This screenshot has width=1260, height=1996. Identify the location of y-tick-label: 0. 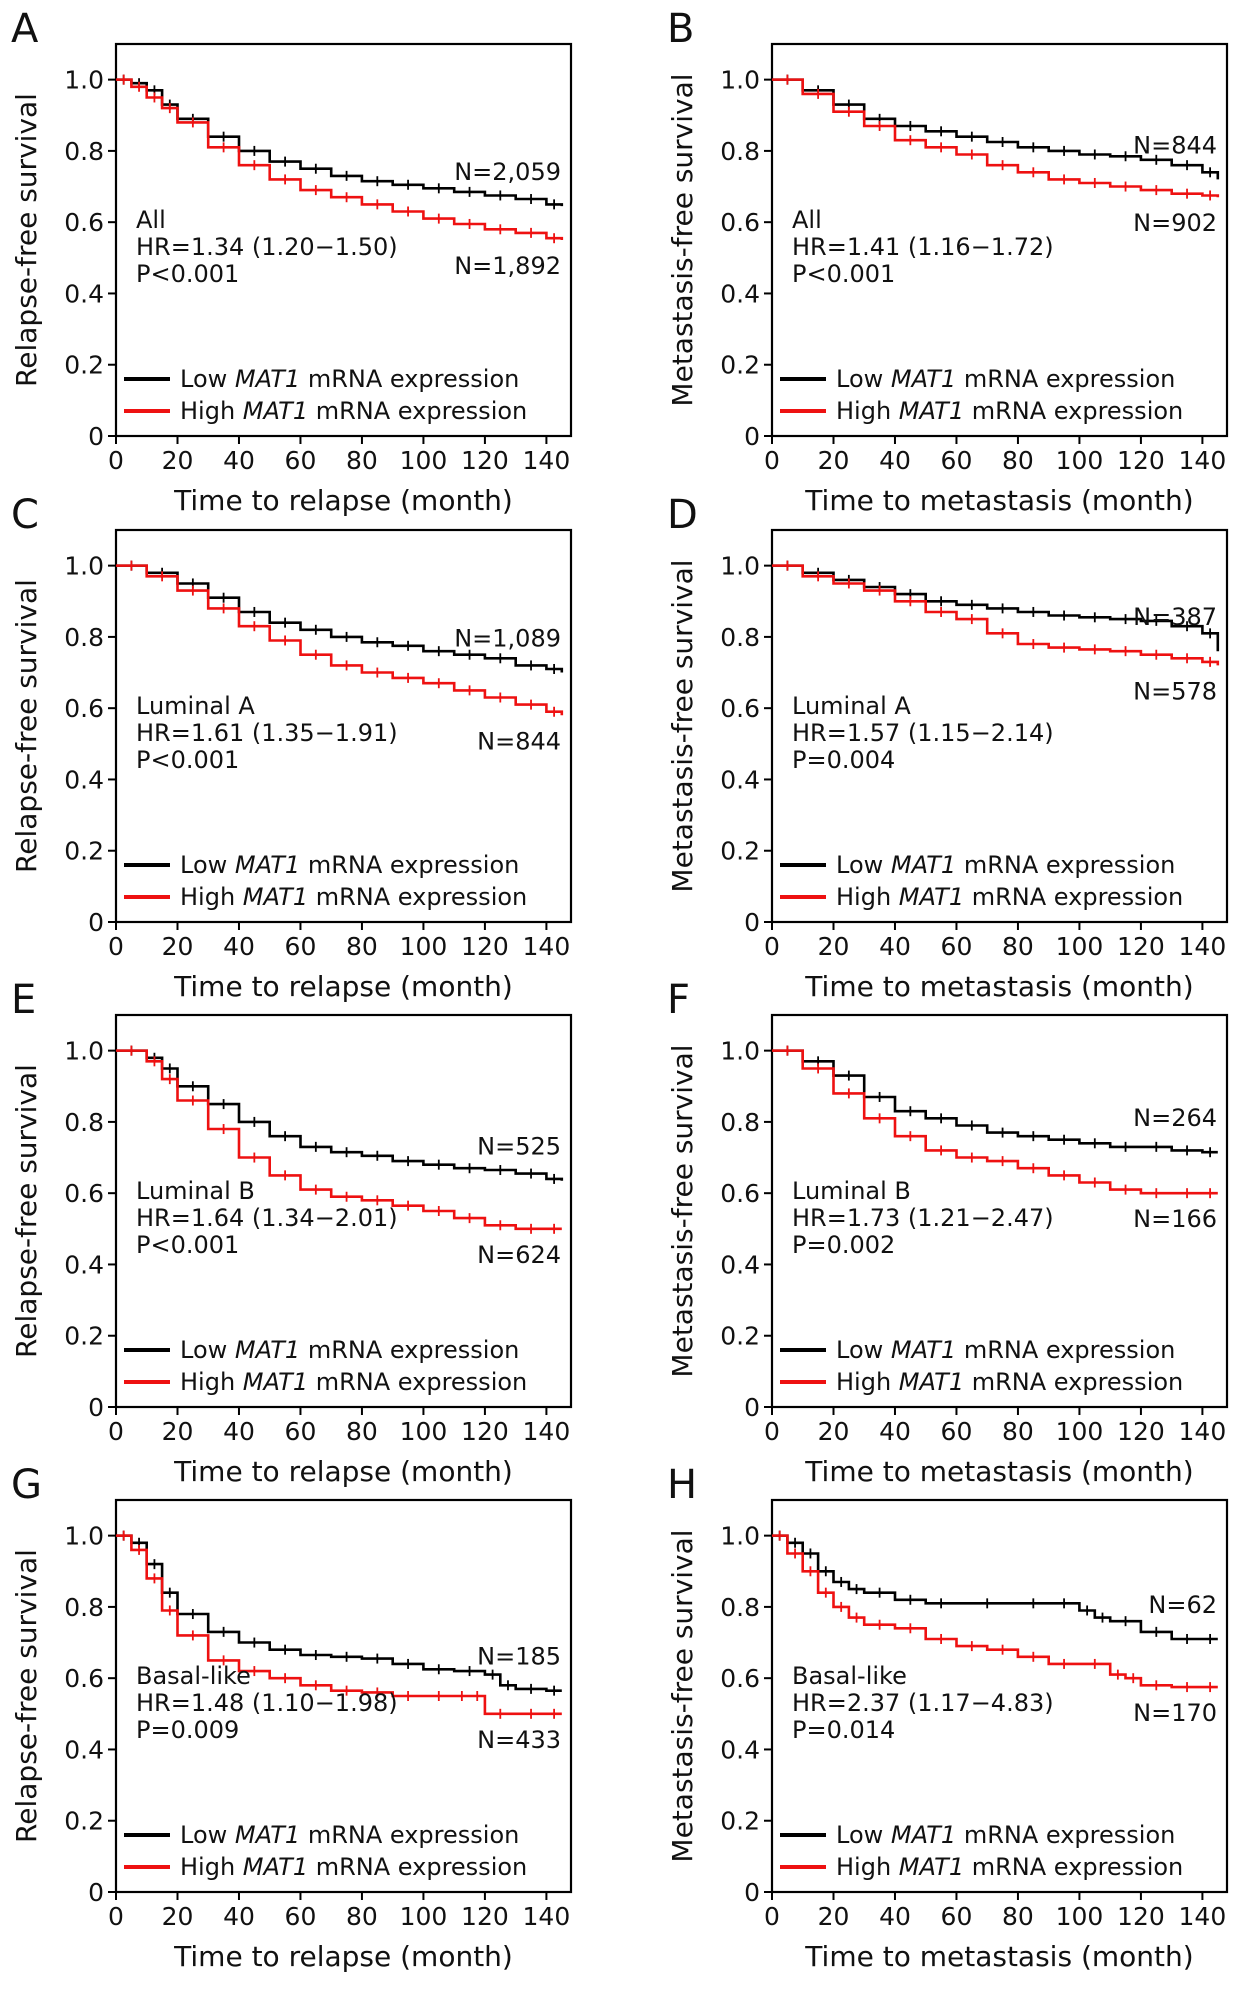
(752, 436).